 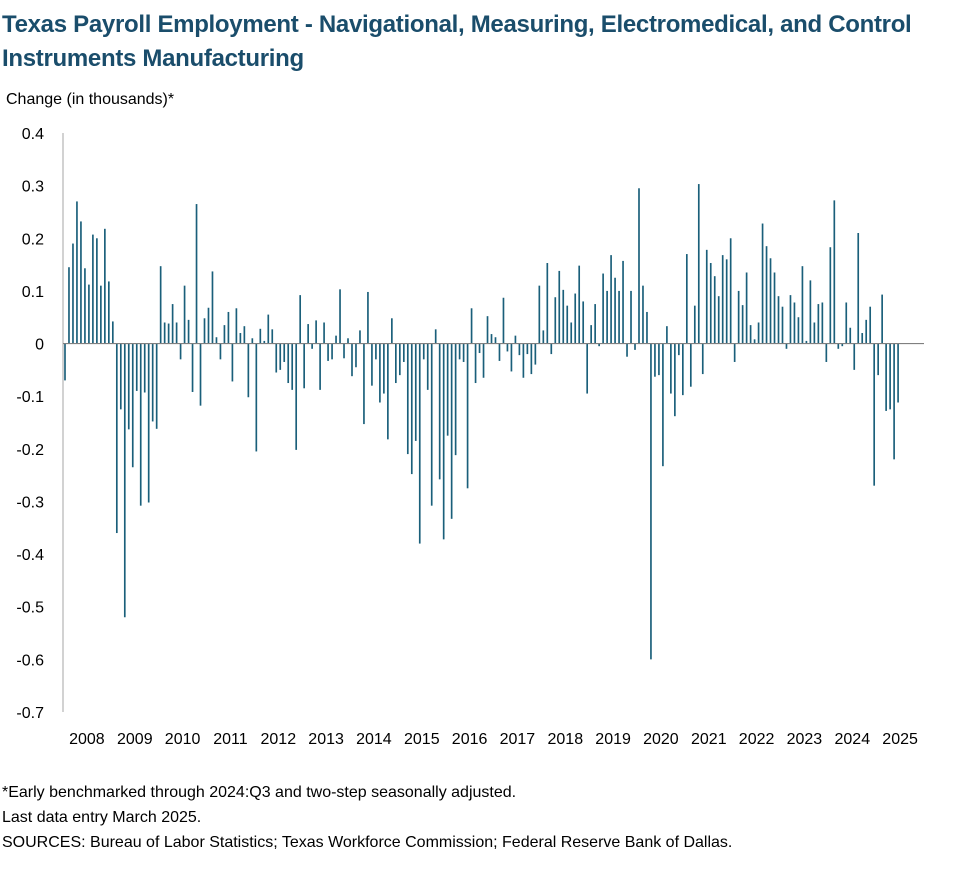 What do you see at coordinates (30, 660) in the screenshot?
I see `y-tick-label: -0.6` at bounding box center [30, 660].